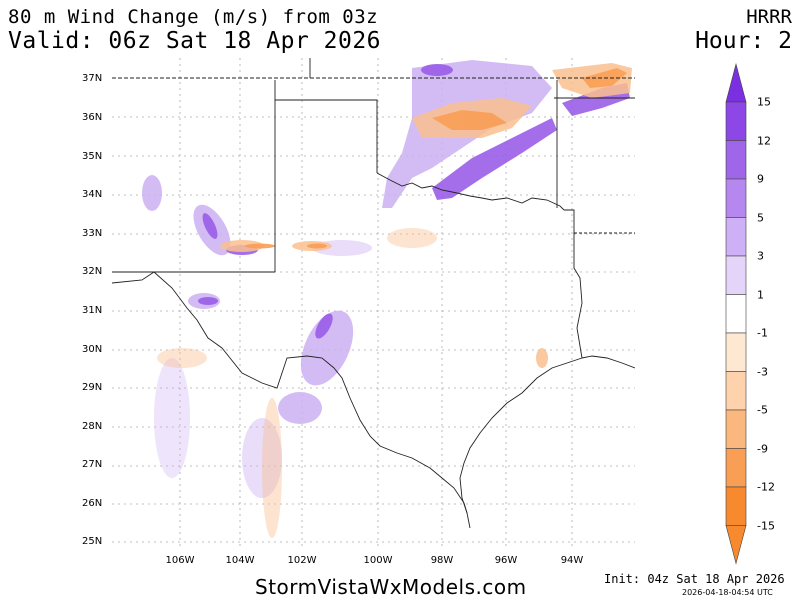 Image resolution: width=800 pixels, height=600 pixels. What do you see at coordinates (92, 271) in the screenshot?
I see `lat-label: 32N` at bounding box center [92, 271].